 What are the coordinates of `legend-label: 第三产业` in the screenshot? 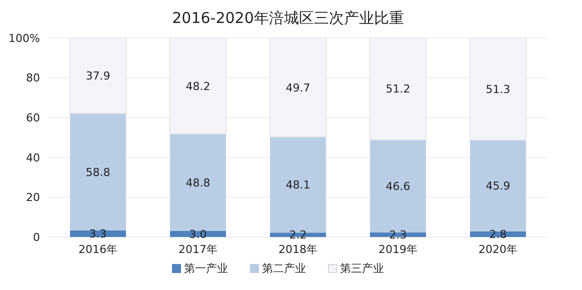 It's located at (362, 268).